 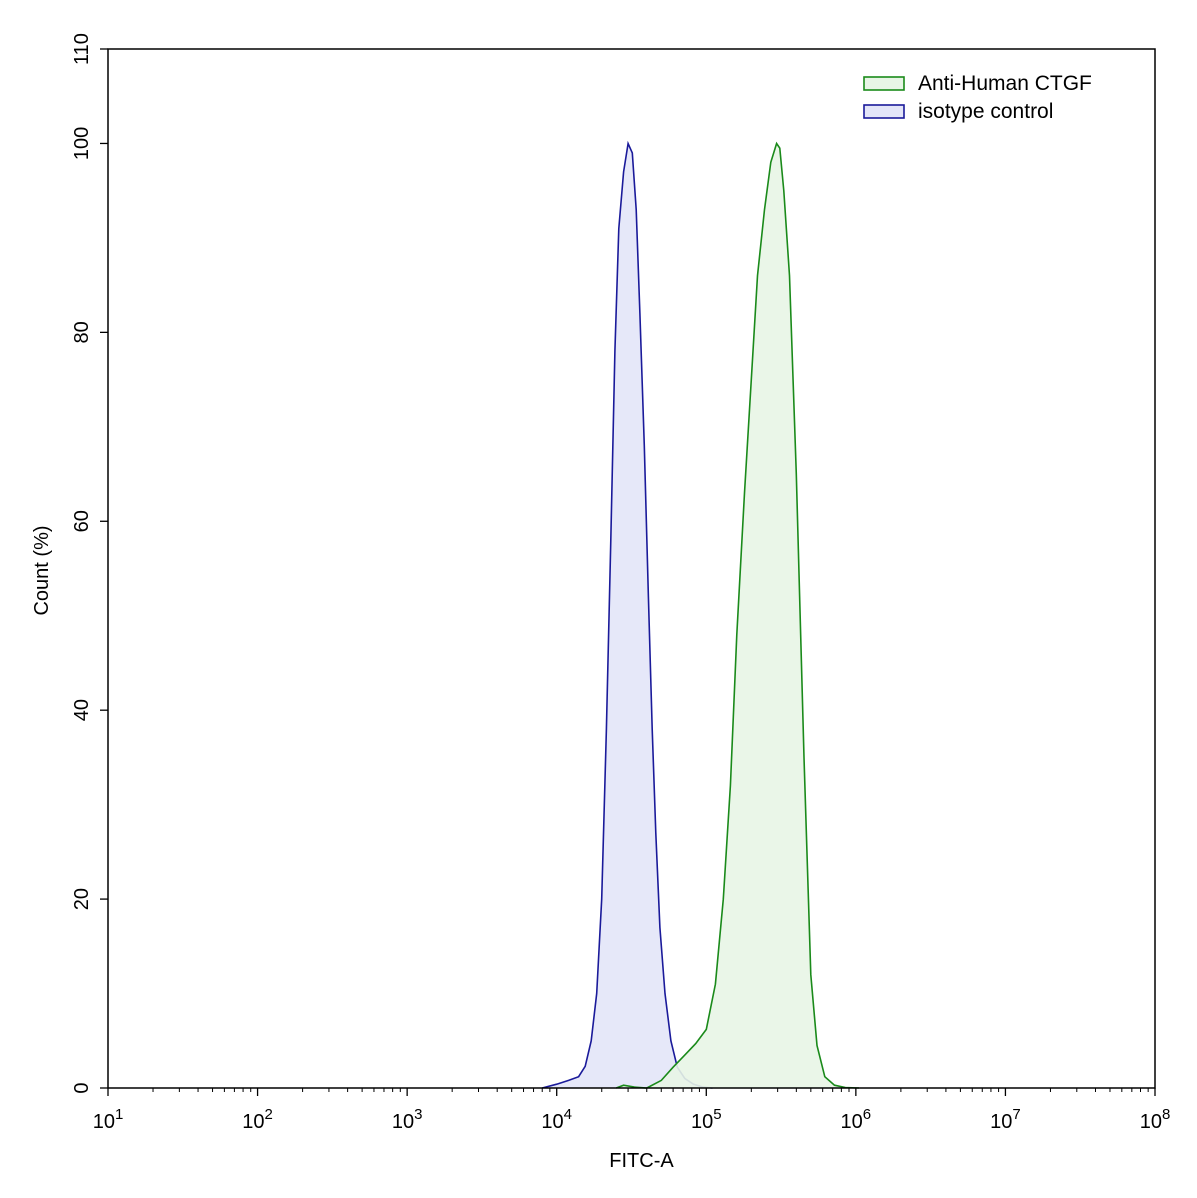 What do you see at coordinates (82, 899) in the screenshot?
I see `y-tick-label: 20` at bounding box center [82, 899].